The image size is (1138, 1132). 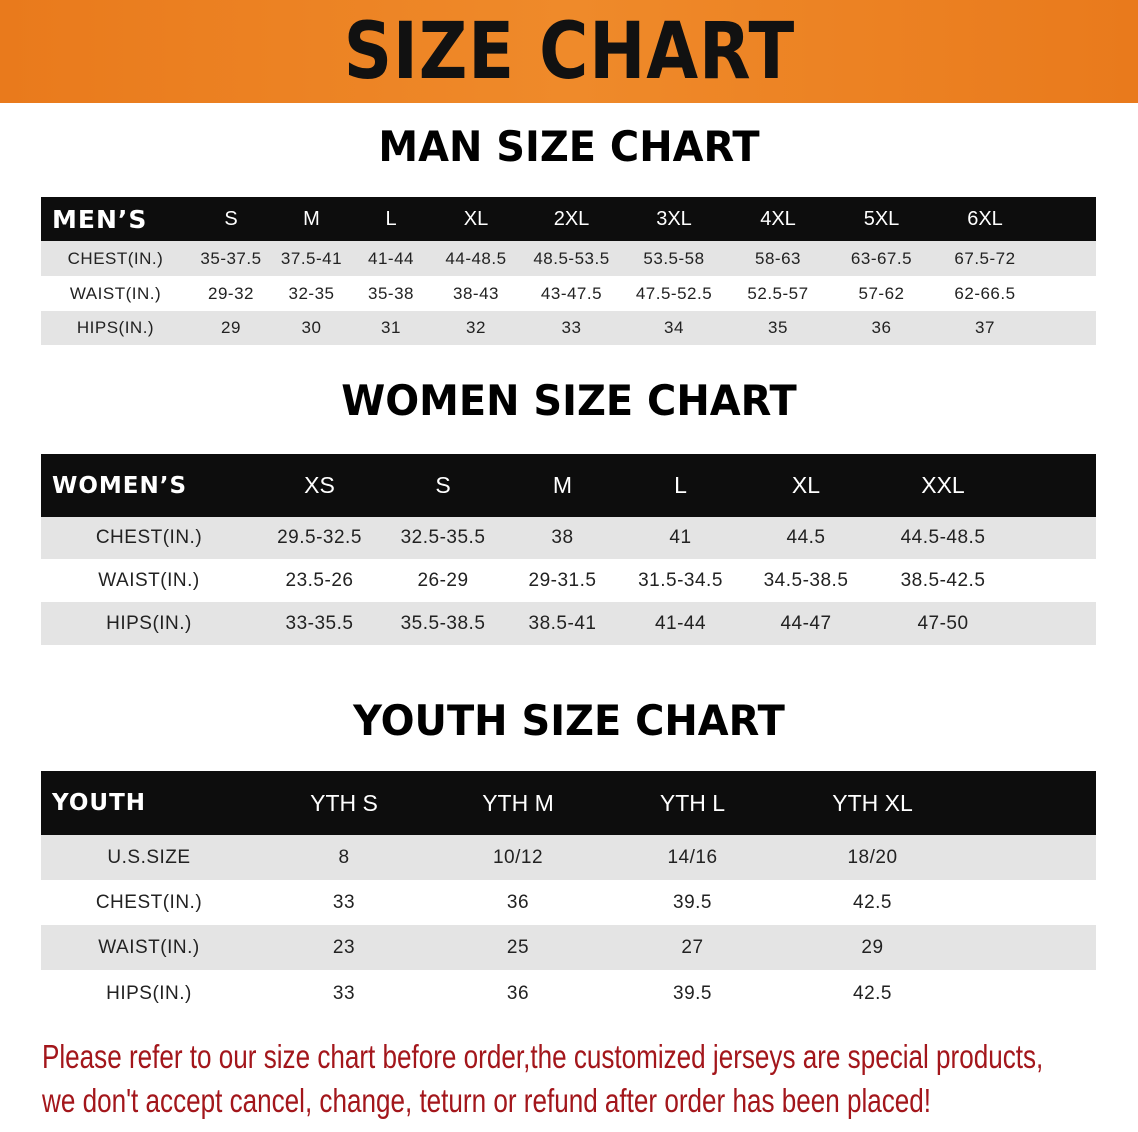 What do you see at coordinates (568, 902) in the screenshot?
I see `table-row: CHEST(IN.) 33 36 39.5 42.5` at bounding box center [568, 902].